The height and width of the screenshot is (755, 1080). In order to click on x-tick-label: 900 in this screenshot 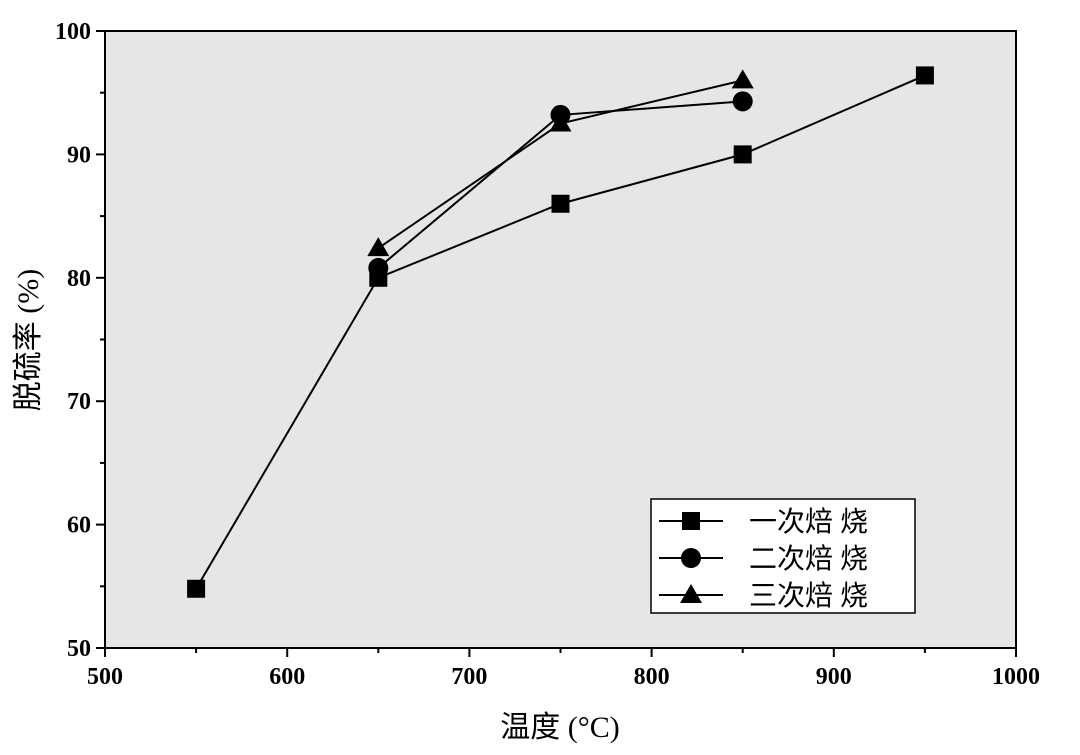, I will do `click(834, 677)`.